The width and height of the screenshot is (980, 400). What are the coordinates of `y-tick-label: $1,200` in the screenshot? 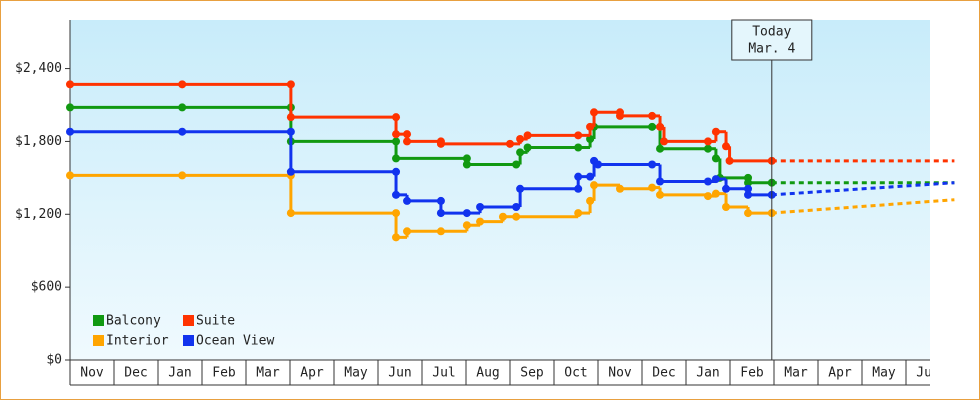 It's located at (38, 214).